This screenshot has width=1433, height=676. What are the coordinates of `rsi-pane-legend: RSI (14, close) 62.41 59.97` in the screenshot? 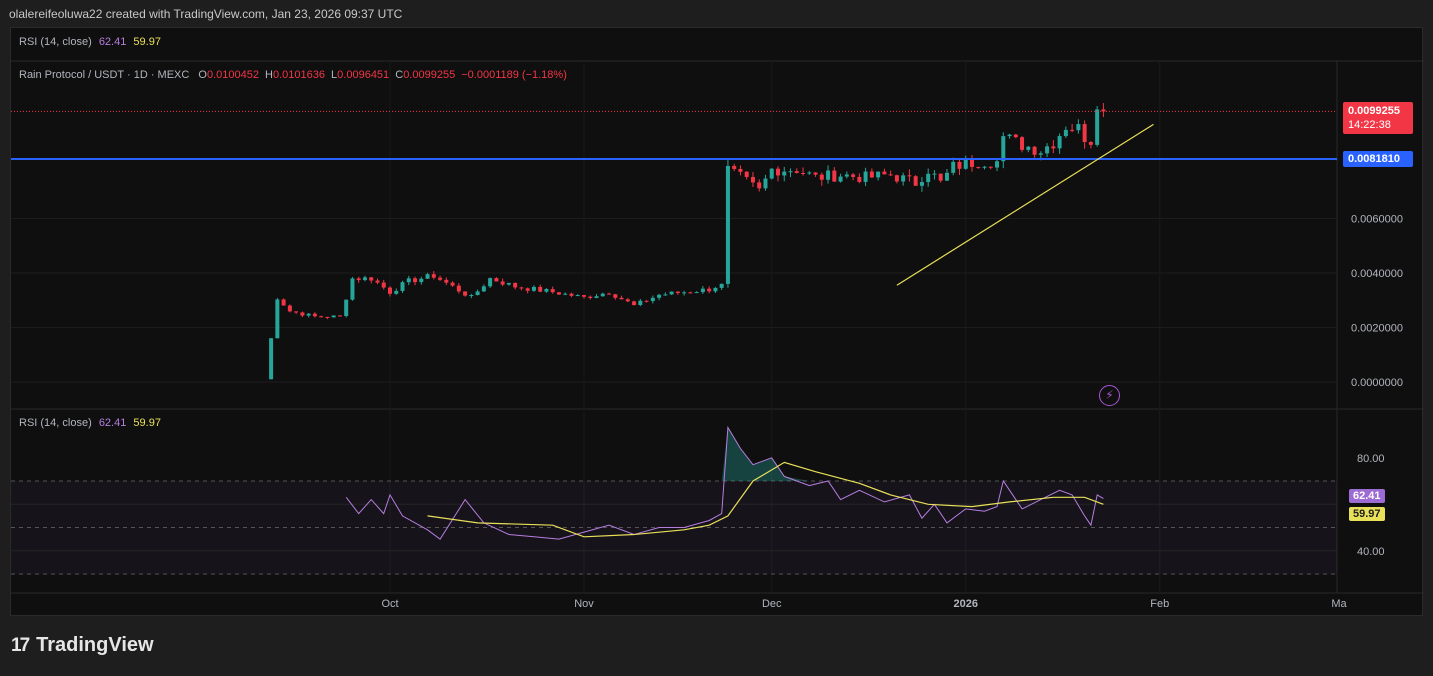 It's located at (90, 423).